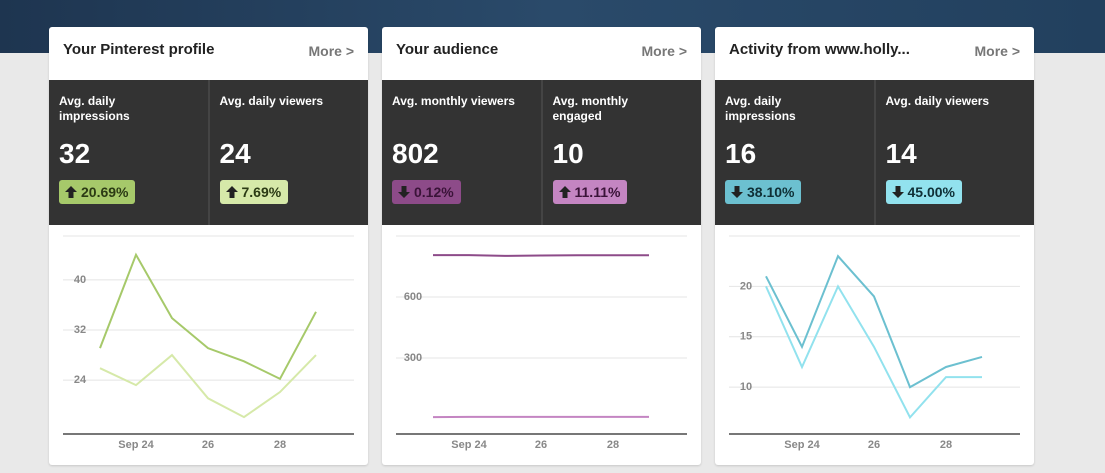  Describe the element at coordinates (139, 49) in the screenshot. I see `card-title: Your Pinterest profile` at that location.